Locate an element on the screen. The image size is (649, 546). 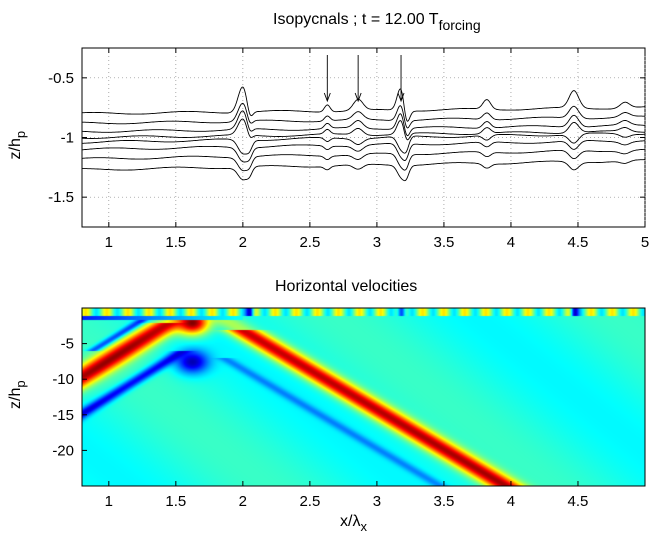
top-y-tick-label: -1.5 is located at coordinates (61, 197).